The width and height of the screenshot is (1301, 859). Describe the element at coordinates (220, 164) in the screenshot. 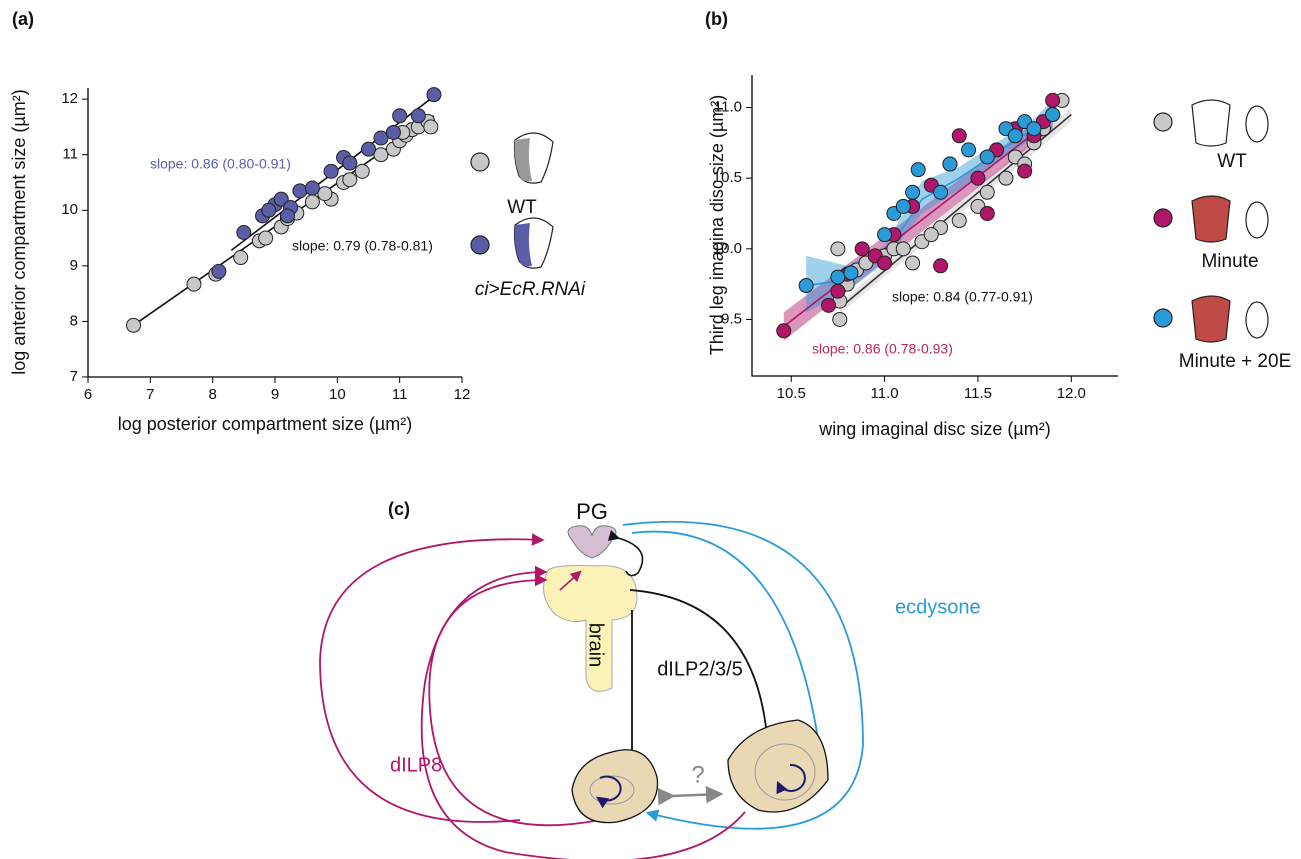

I see `slope-annotation: slope: 0.86 (0.80-0.91)` at that location.